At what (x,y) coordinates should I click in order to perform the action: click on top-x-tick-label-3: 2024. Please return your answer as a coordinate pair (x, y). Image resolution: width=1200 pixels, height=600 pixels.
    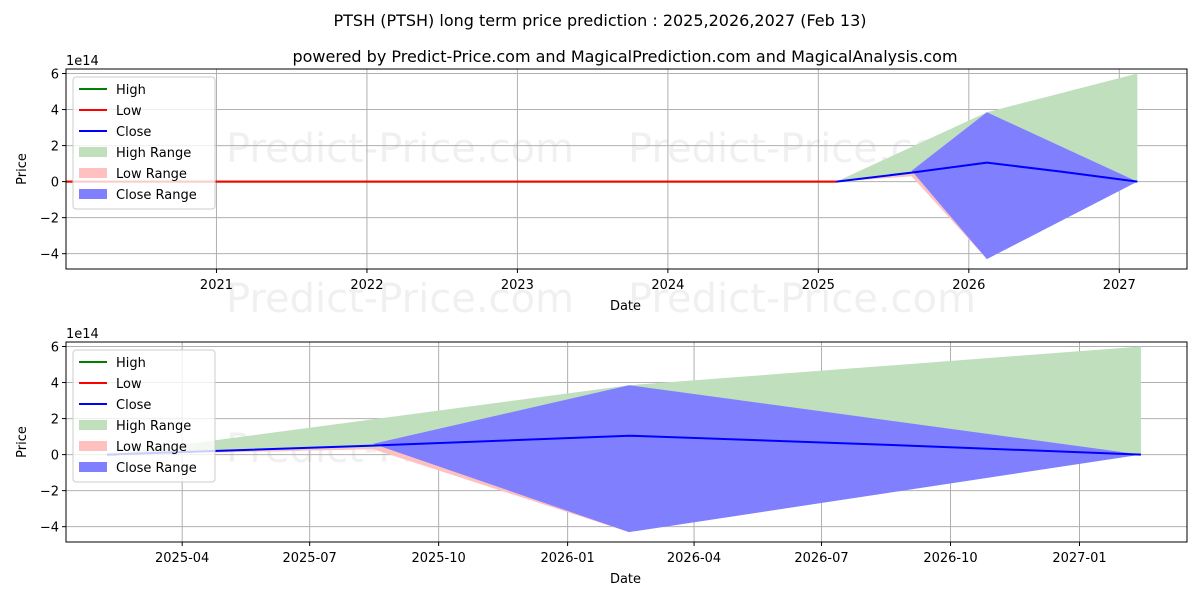
    Looking at the image, I should click on (667, 285).